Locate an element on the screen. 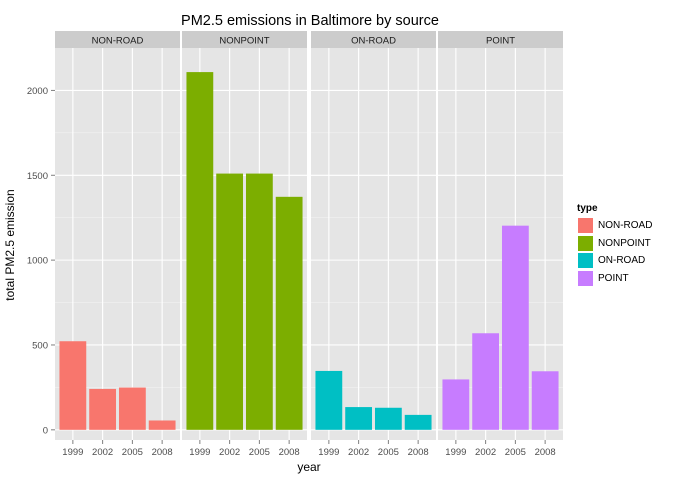 This screenshot has width=680, height=480. legend-key-point is located at coordinates (585, 278).